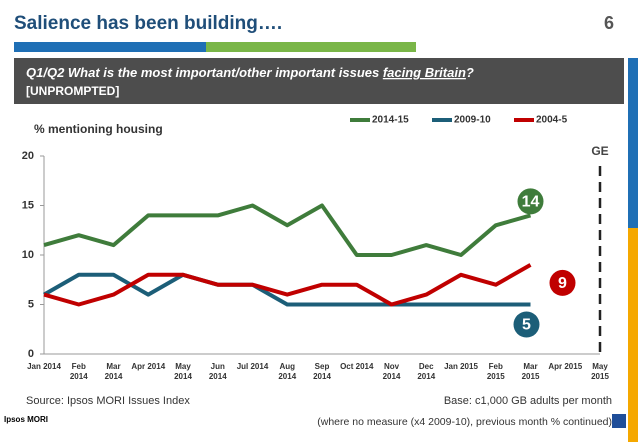 Image resolution: width=638 pixels, height=442 pixels. What do you see at coordinates (424, 72) in the screenshot?
I see `q-under: facing Britain` at bounding box center [424, 72].